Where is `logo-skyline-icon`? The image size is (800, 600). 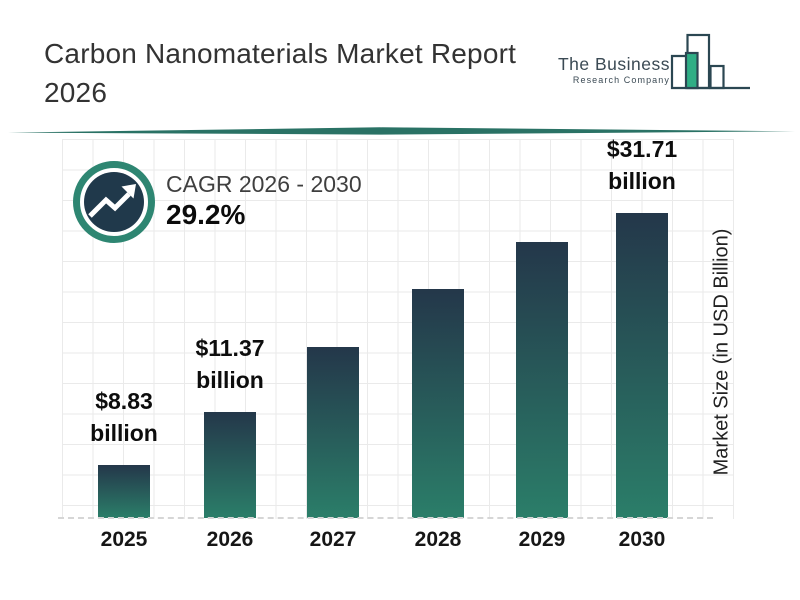 logo-skyline-icon is located at coordinates (710, 61).